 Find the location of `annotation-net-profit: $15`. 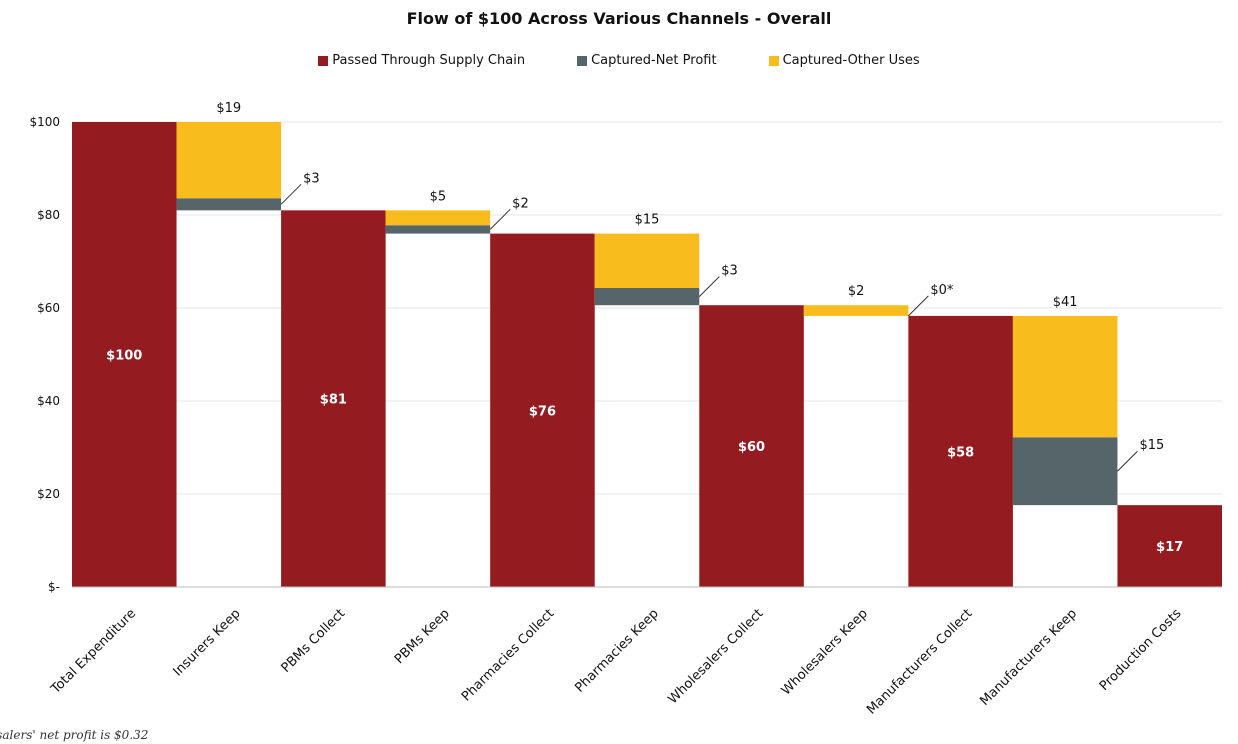

annotation-net-profit: $15 is located at coordinates (1151, 445).